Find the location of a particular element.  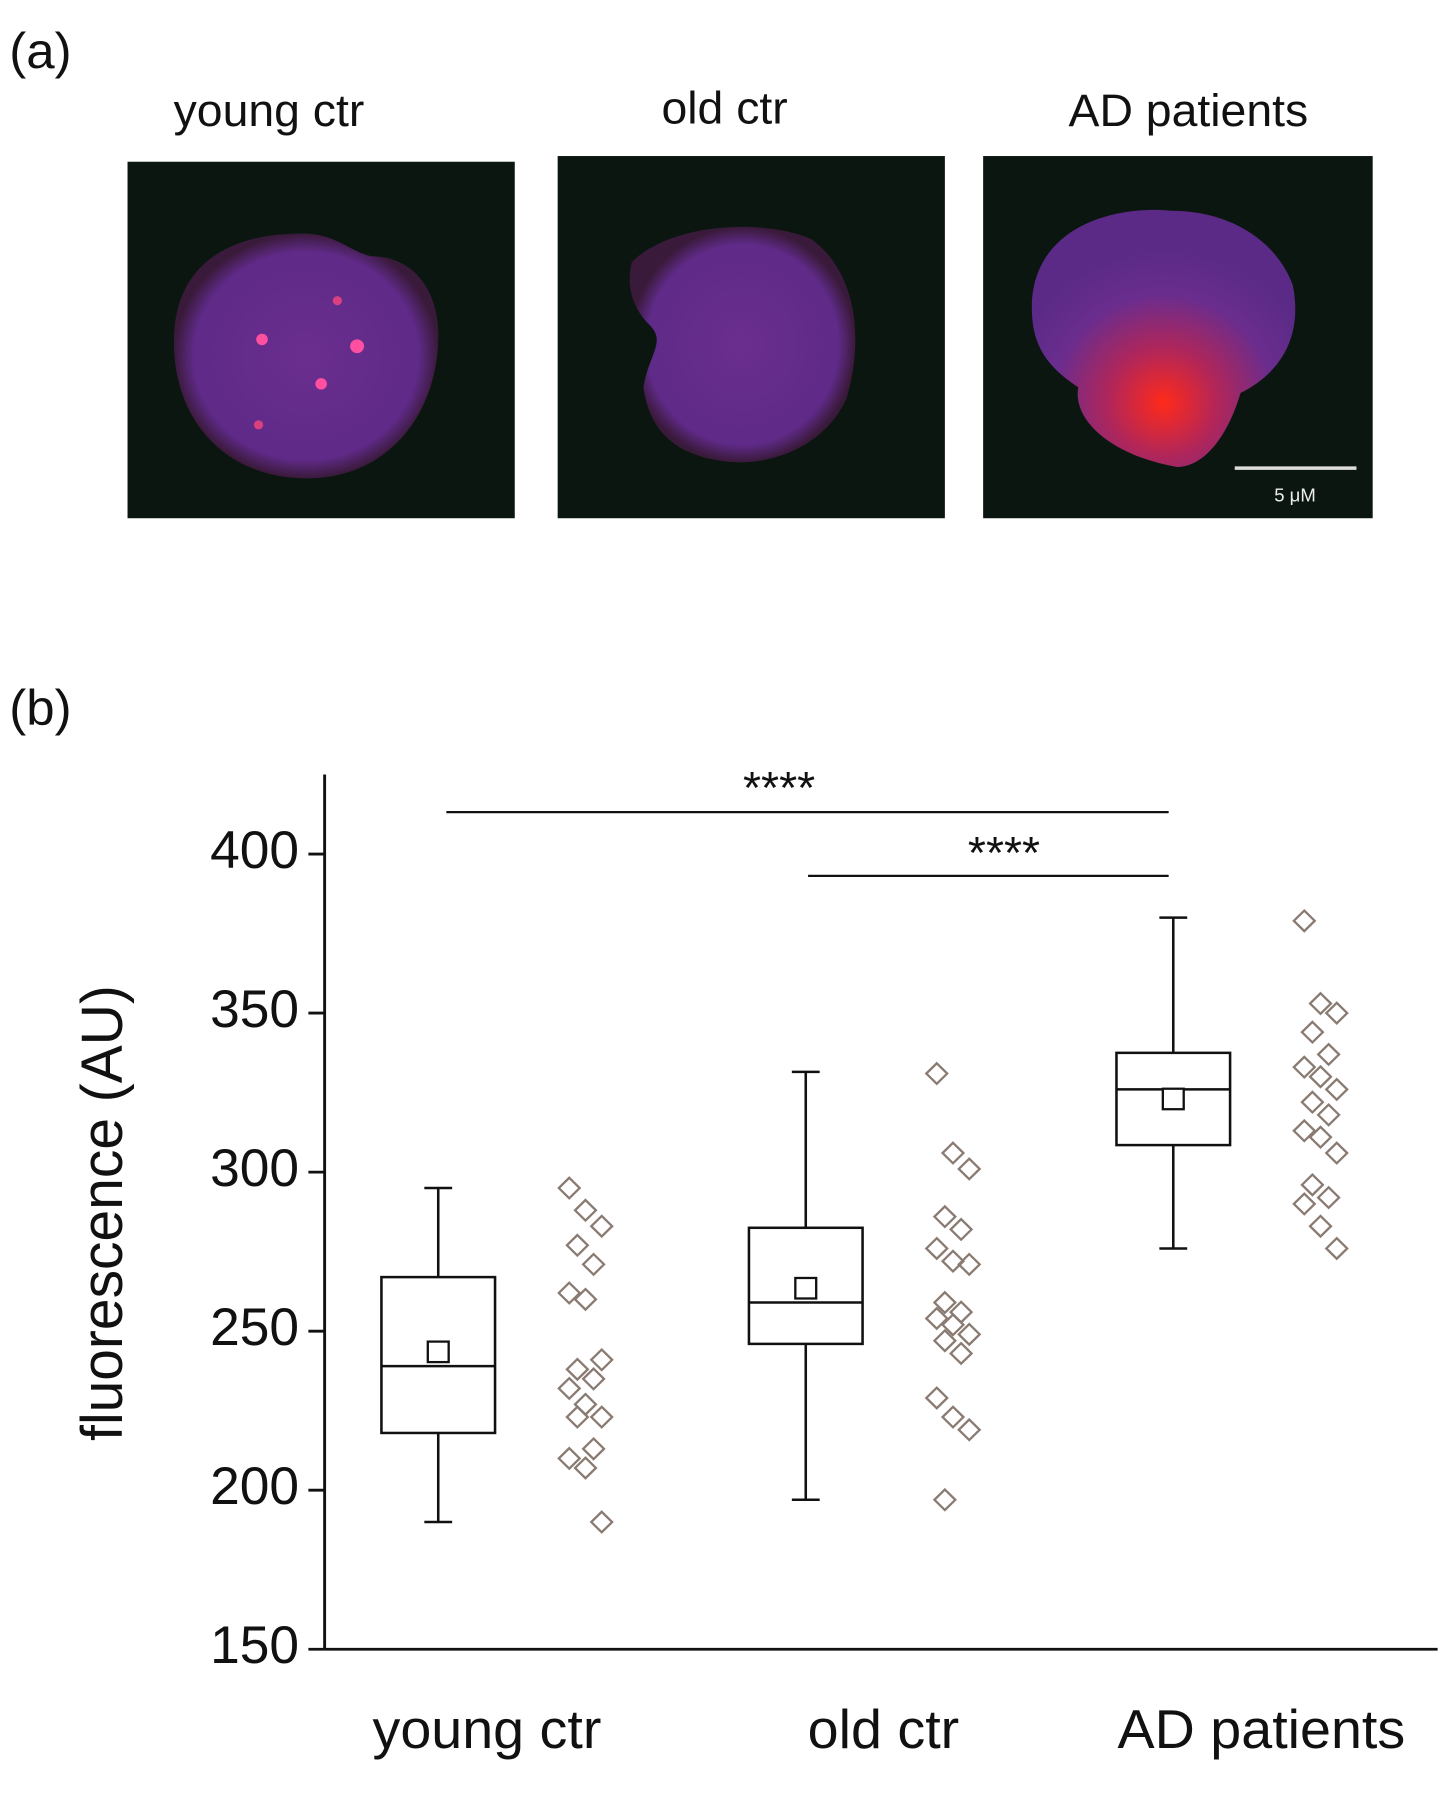

y-tick-label: 300 is located at coordinates (254, 1168).